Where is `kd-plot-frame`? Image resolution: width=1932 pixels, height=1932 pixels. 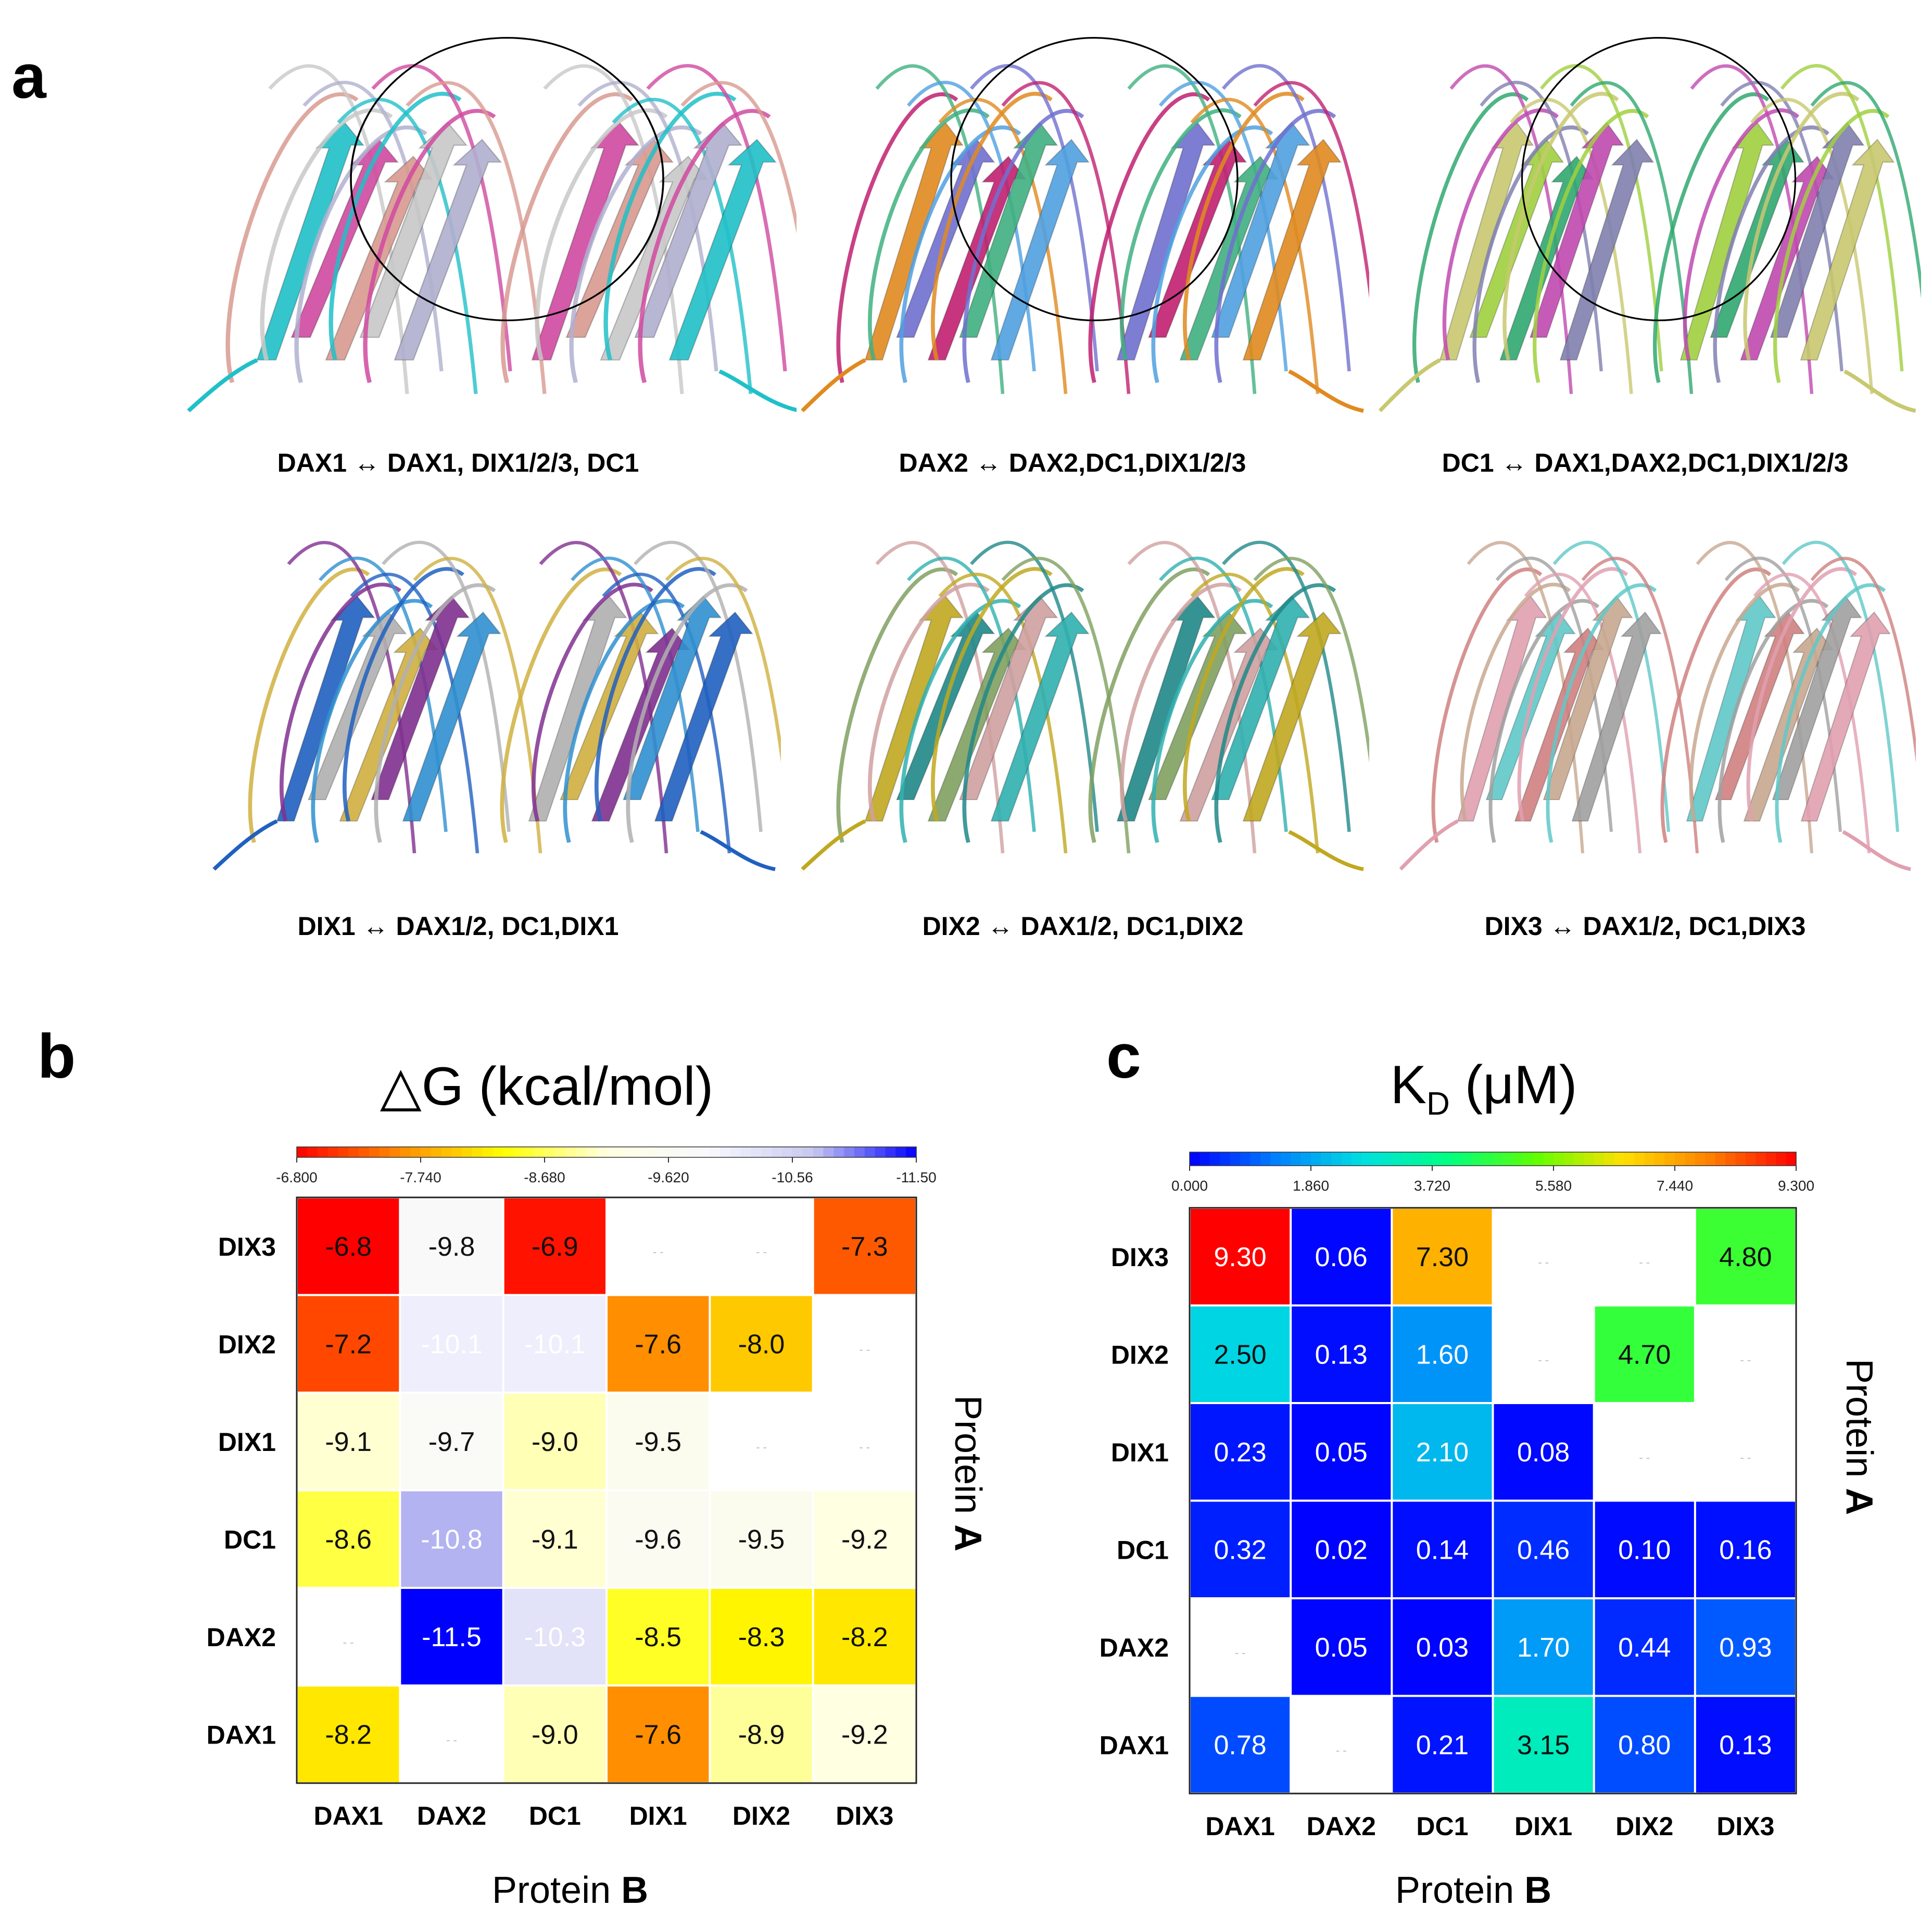
kd-plot-frame is located at coordinates (1493, 1501).